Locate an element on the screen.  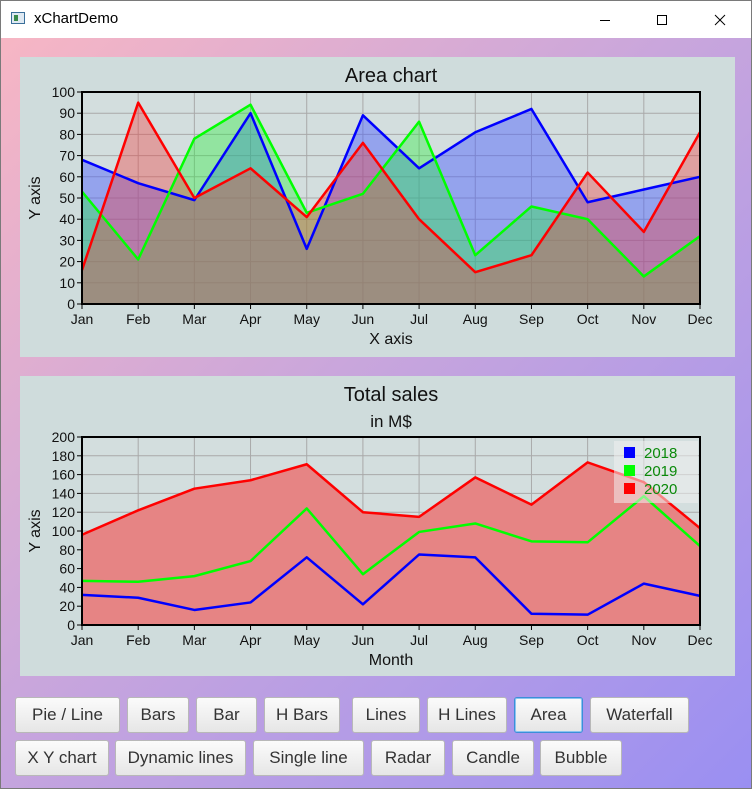
y-tick-label: 180 is located at coordinates (64, 456).